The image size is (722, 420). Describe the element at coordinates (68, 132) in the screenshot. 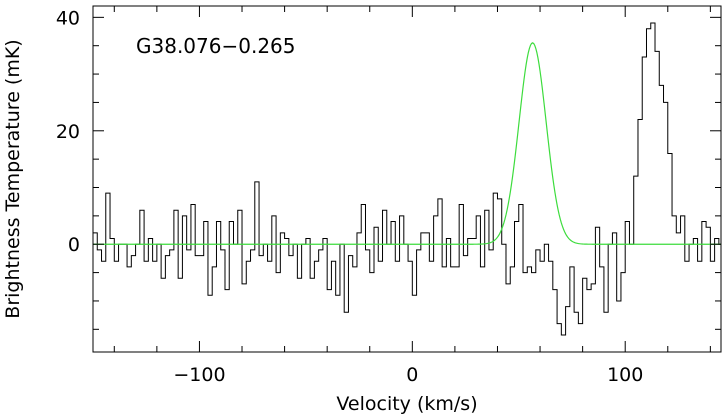

I see `y-tick-label: 20` at that location.